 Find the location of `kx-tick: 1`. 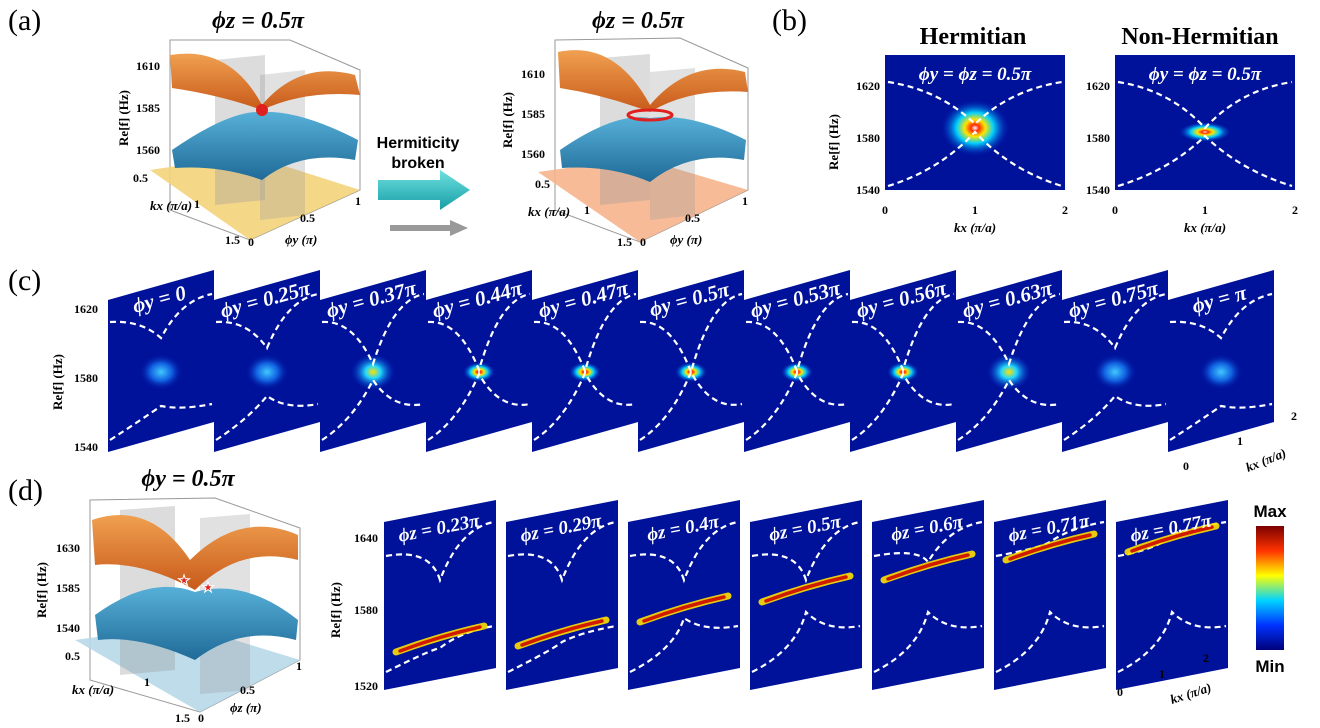

kx-tick: 1 is located at coordinates (587, 210).